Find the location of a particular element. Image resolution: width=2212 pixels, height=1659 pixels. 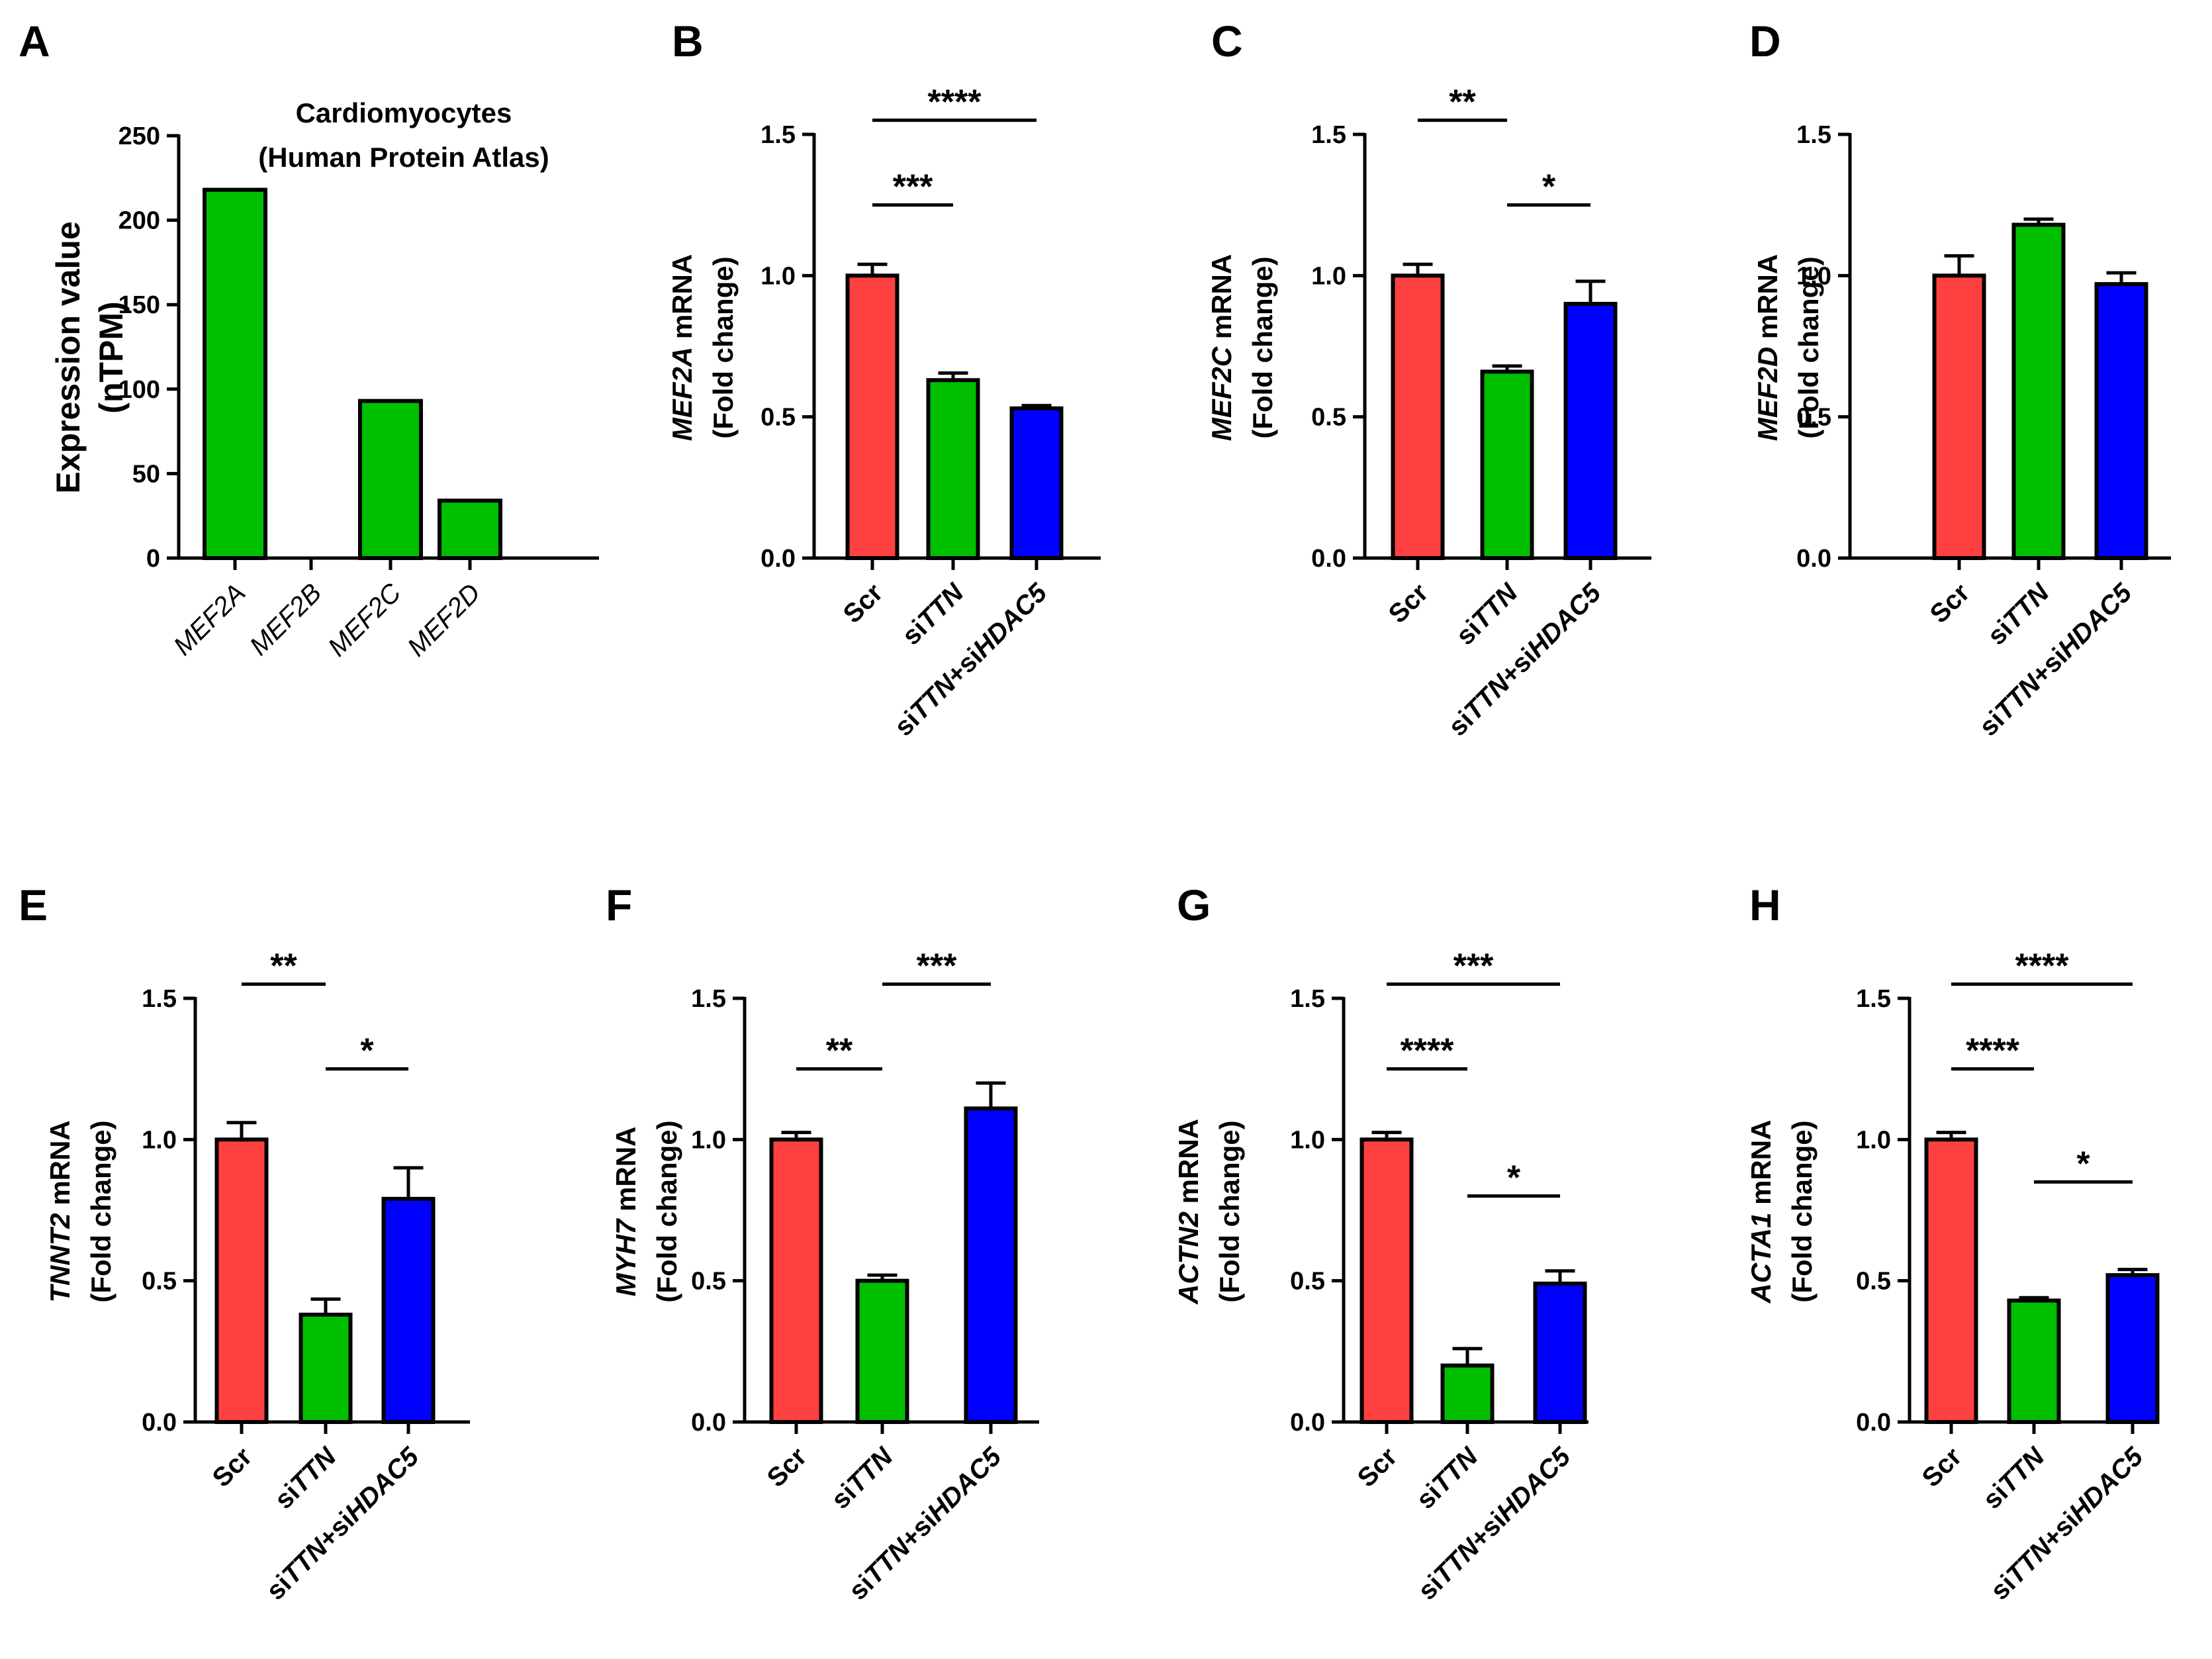

x-category-label: MEF2D is located at coordinates (444, 620).